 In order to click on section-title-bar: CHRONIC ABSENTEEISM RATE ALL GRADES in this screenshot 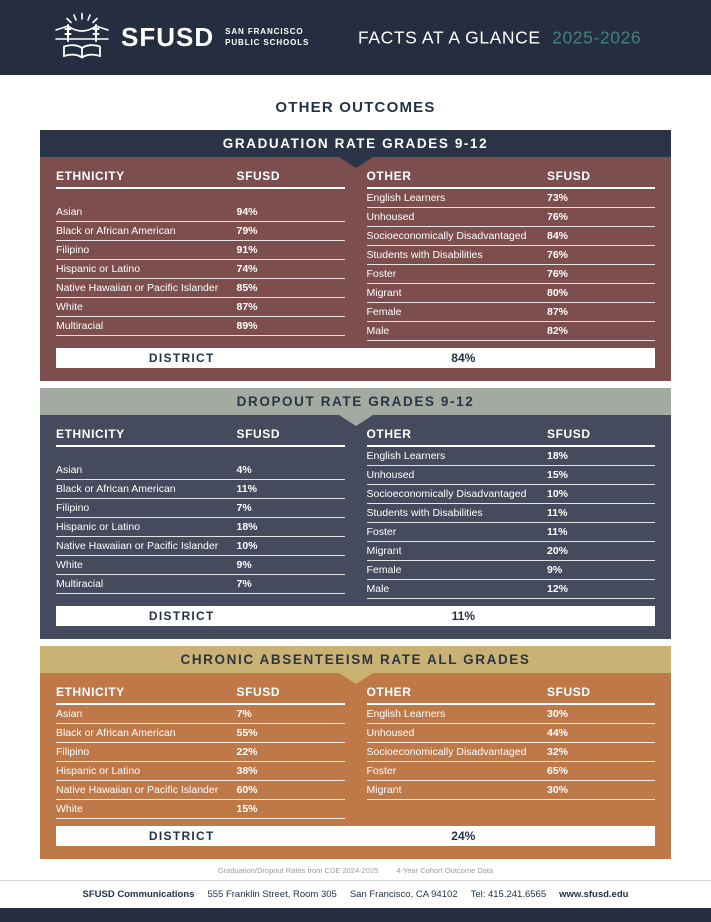, I will do `click(355, 659)`.